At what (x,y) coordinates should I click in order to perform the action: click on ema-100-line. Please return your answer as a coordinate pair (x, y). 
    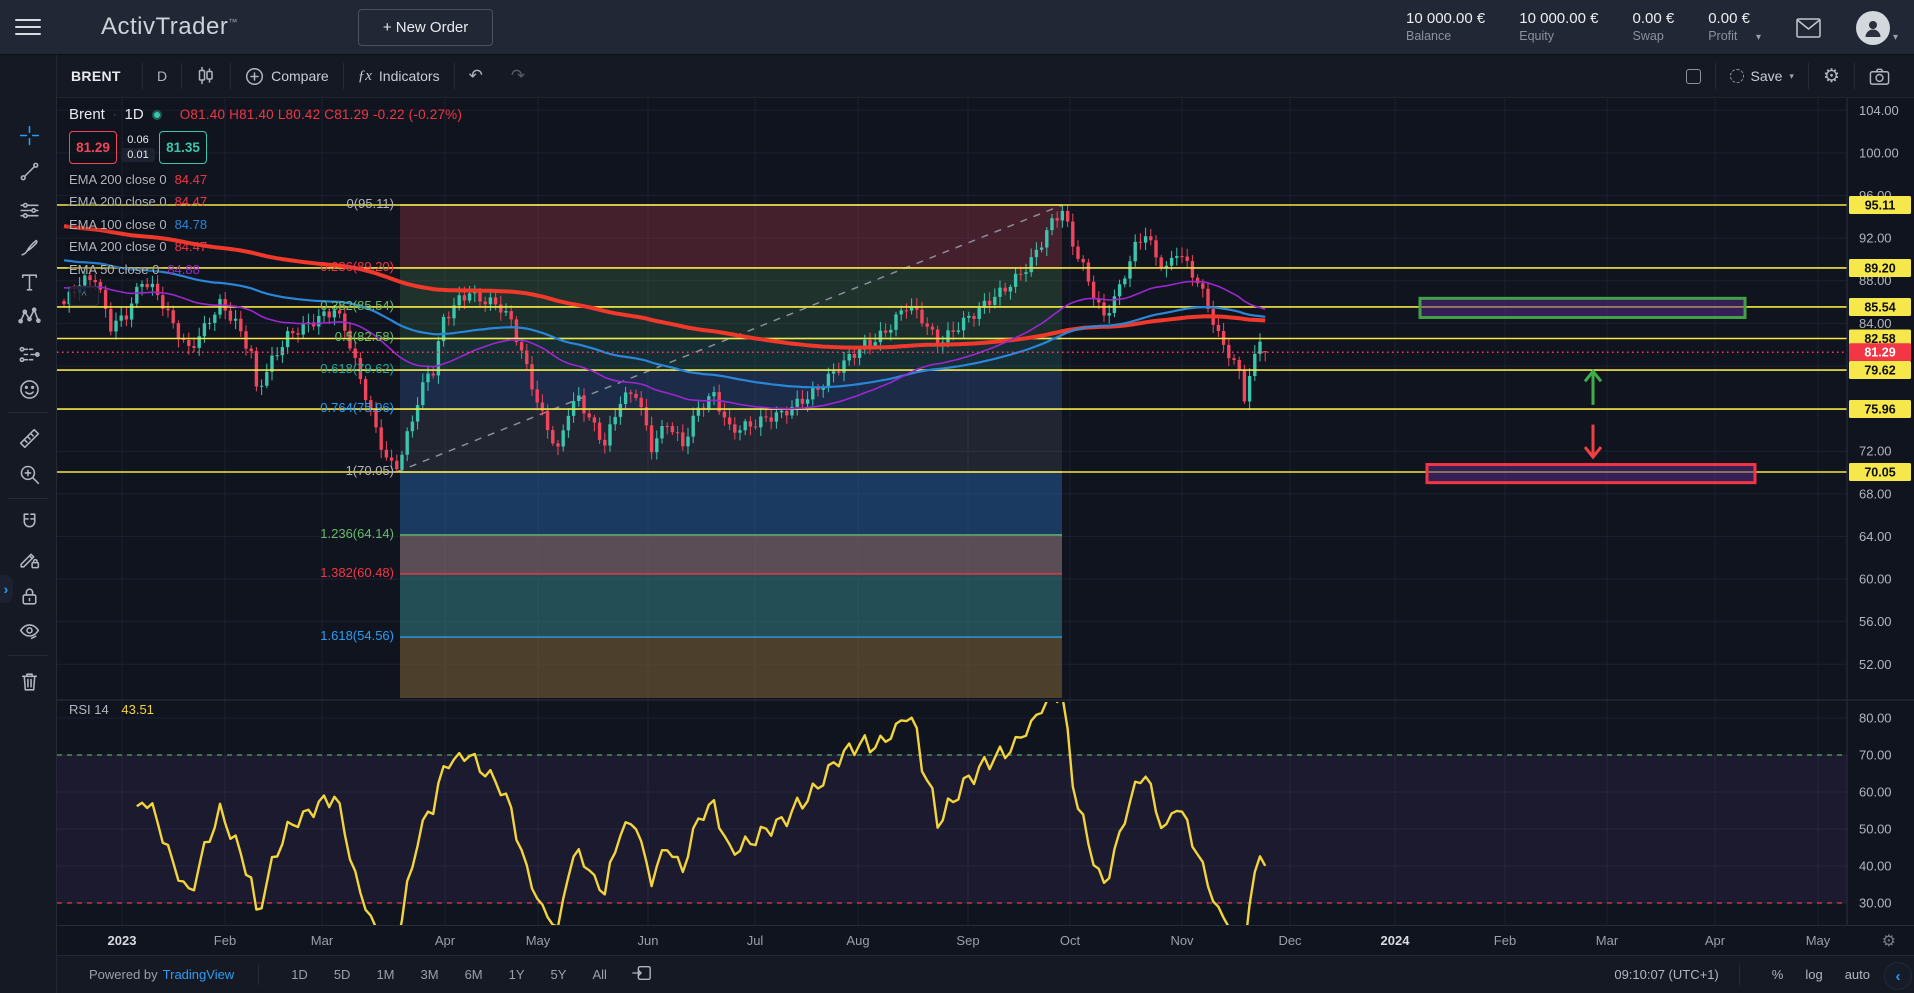
    Looking at the image, I should click on (664, 324).